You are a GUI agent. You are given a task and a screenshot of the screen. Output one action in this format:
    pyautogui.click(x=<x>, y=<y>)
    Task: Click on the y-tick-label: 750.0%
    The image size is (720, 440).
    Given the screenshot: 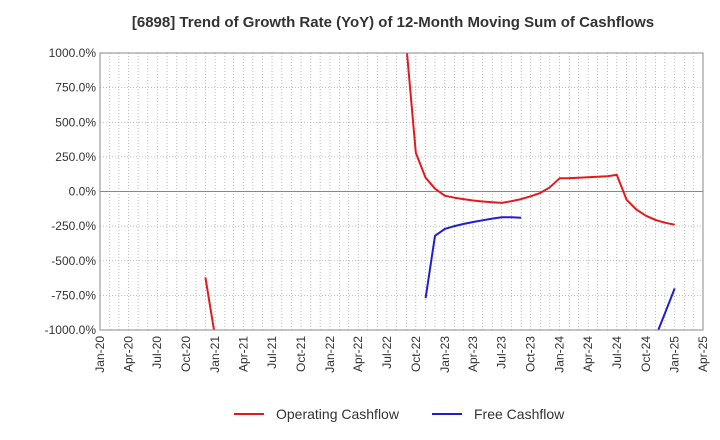 What is the action you would take?
    pyautogui.click(x=75, y=88)
    